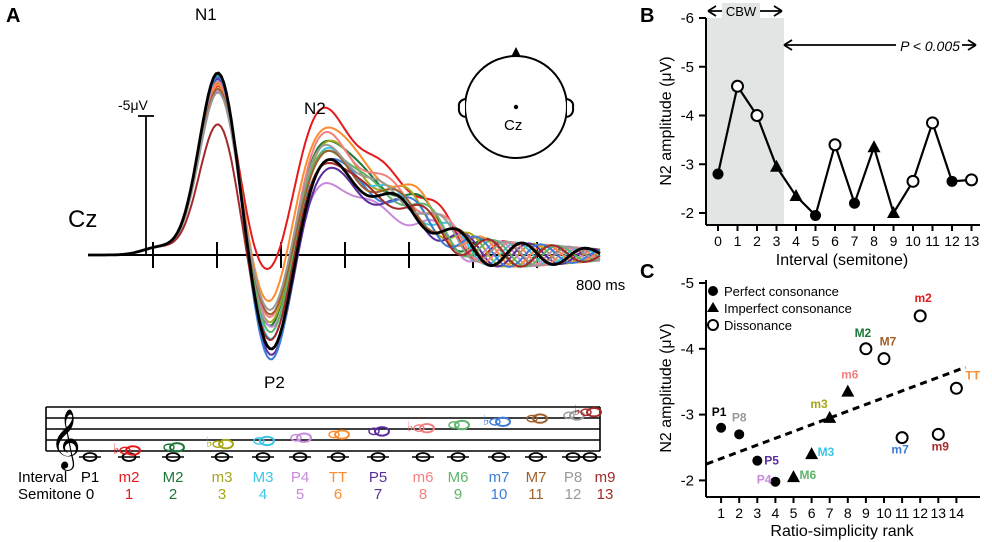 The width and height of the screenshot is (992, 542). Describe the element at coordinates (218, 444) in the screenshot. I see `note-upper-shadow-m3` at that location.